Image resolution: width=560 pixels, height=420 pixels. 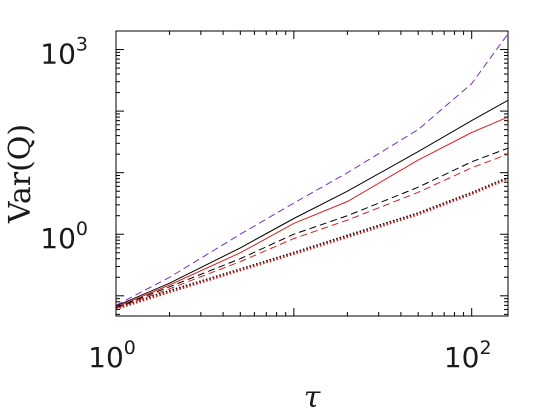 What do you see at coordinates (312, 397) in the screenshot?
I see `x-axis-label: τ` at bounding box center [312, 397].